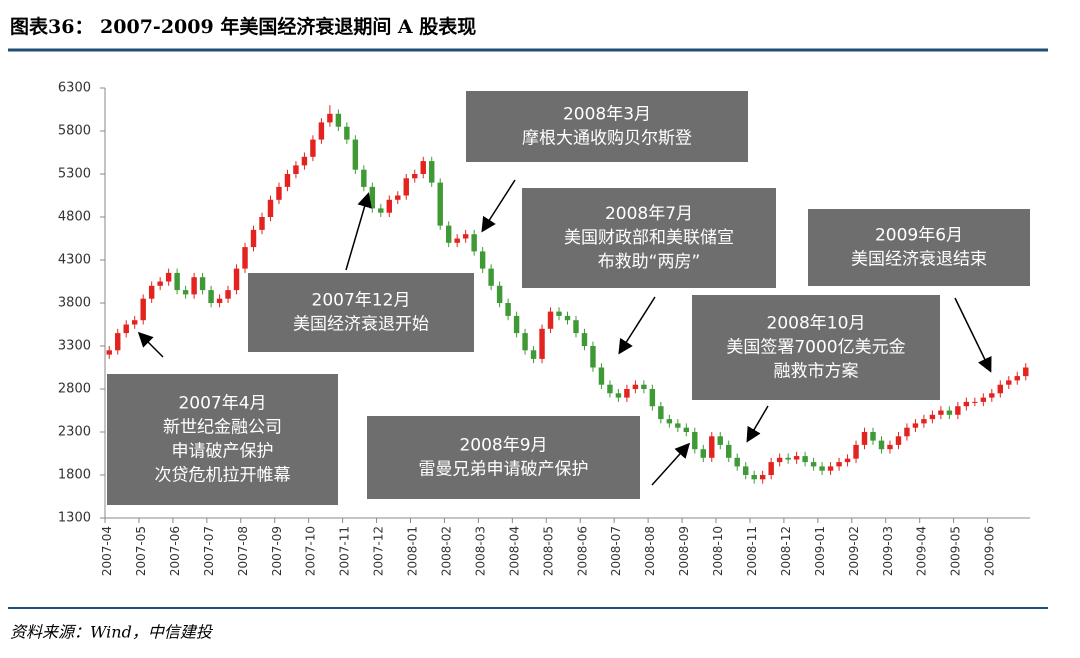 This screenshot has width=1080, height=658. Describe the element at coordinates (74, 432) in the screenshot. I see `y-tick-label: 2300` at that location.